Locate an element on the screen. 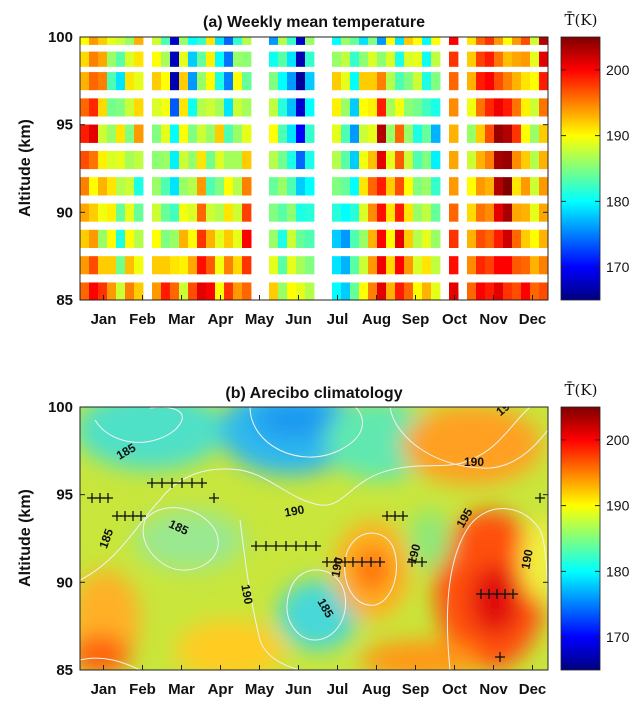  ytick-label: 100 is located at coordinates (60, 407).